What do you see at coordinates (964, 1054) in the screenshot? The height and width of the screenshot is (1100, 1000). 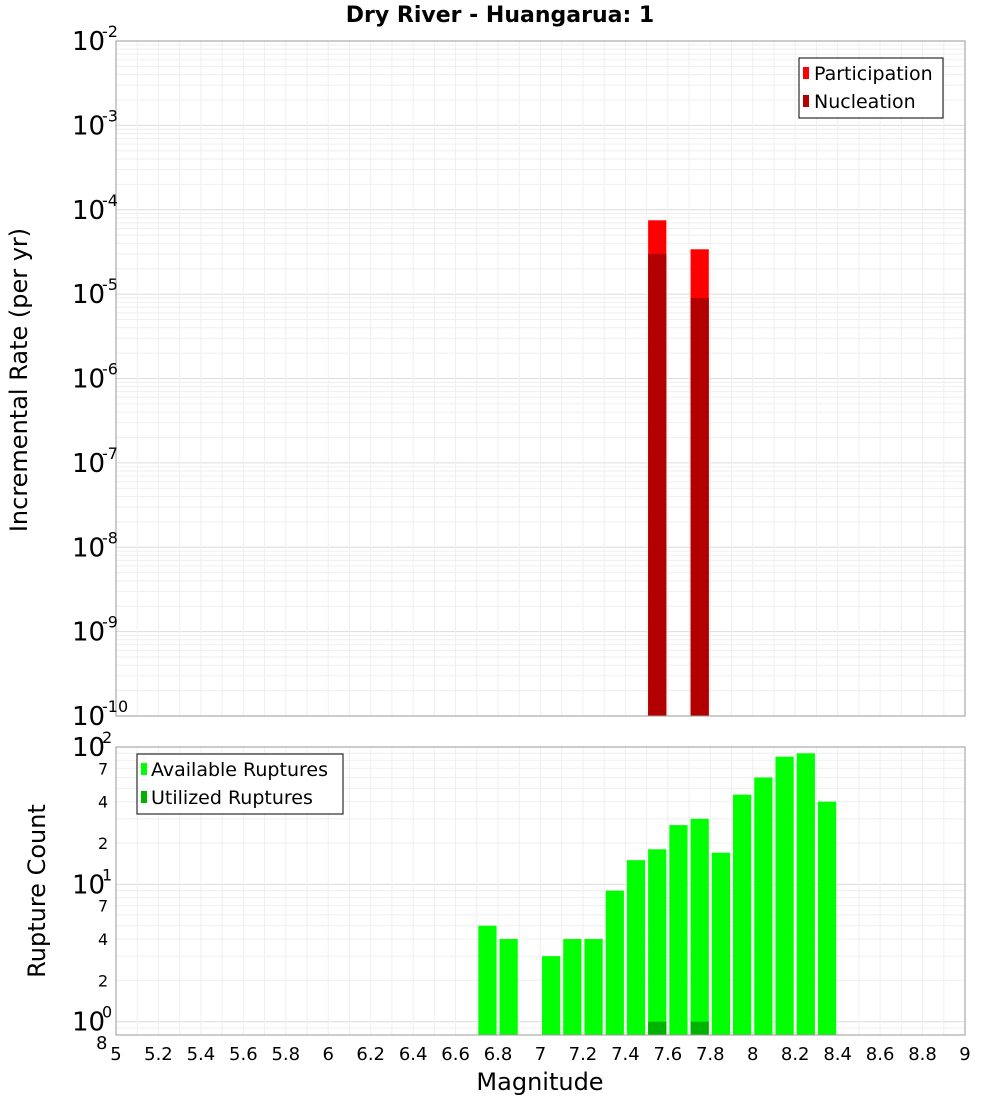 I see `x-tick-label: 9` at bounding box center [964, 1054].